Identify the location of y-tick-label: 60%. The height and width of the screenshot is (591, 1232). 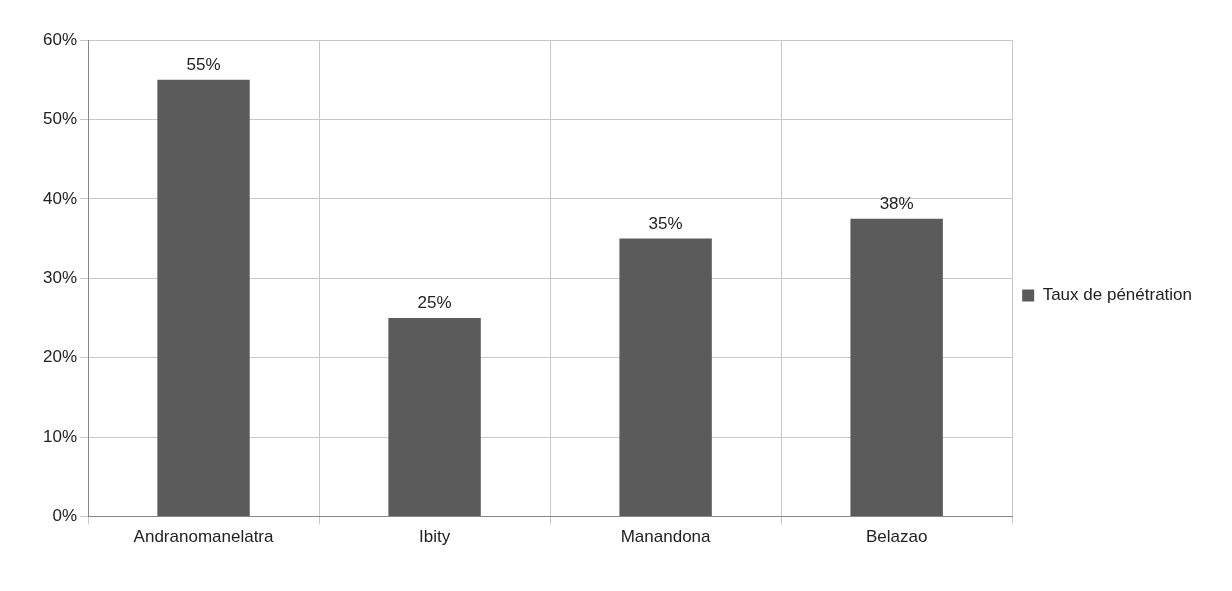
(60, 39).